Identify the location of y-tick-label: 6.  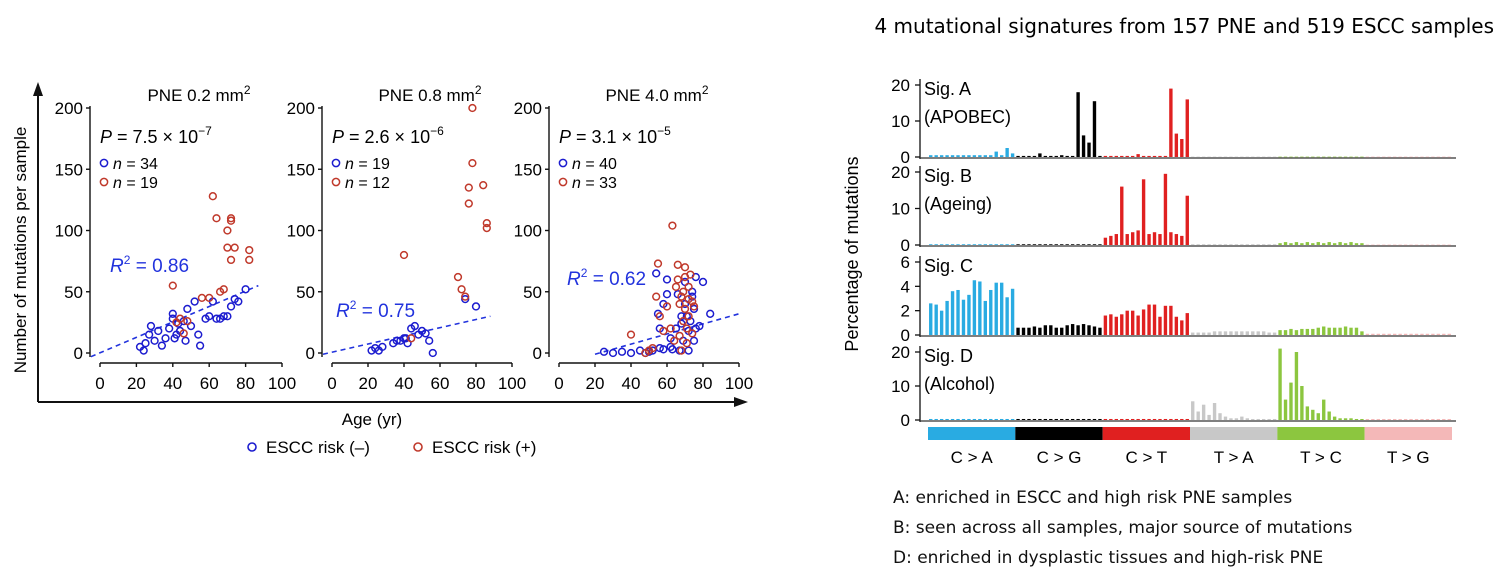
(905, 262).